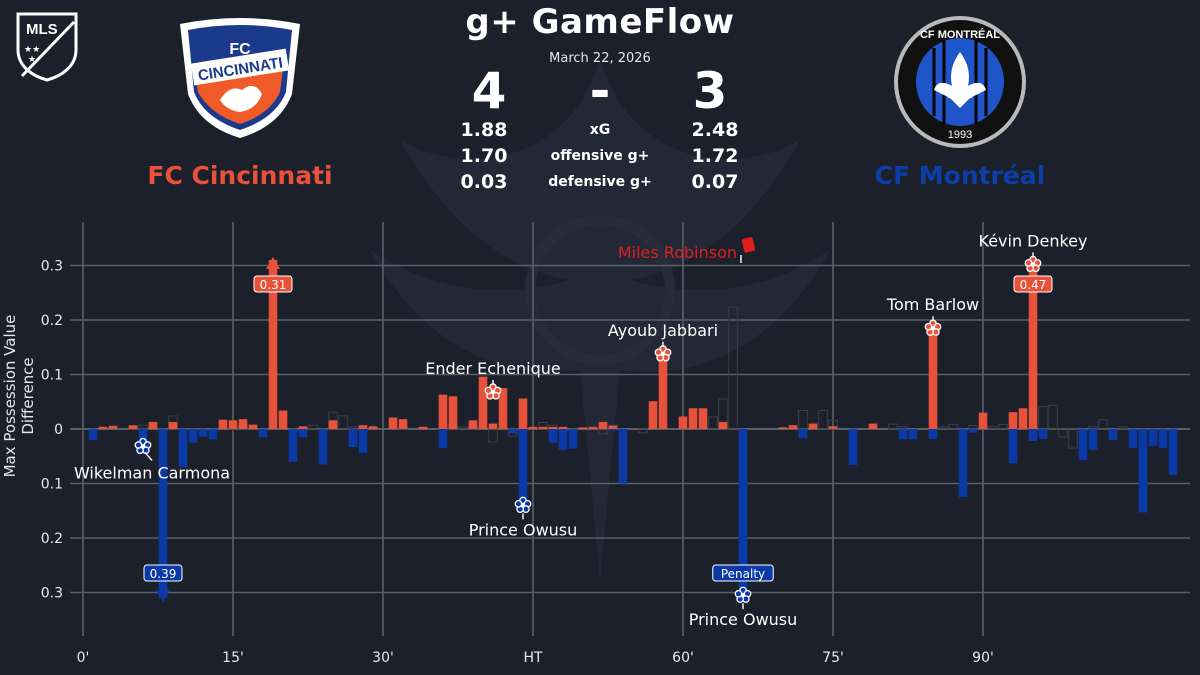 The image size is (1200, 675). I want to click on goal-scorer-label: Tom Barlow, so click(932, 304).